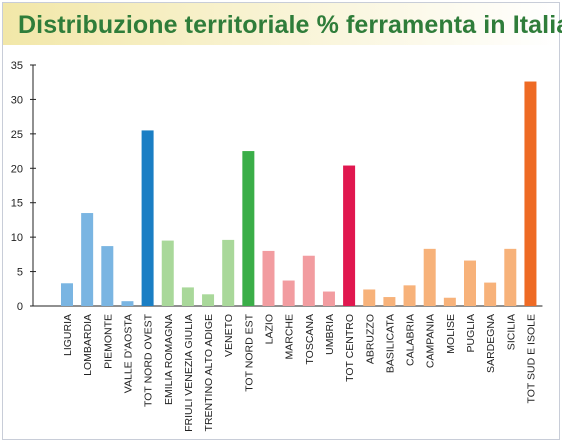 This screenshot has width=562, height=442. Describe the element at coordinates (209, 372) in the screenshot. I see `x-tick-label: TRENTINO ALTO ADIGE` at that location.